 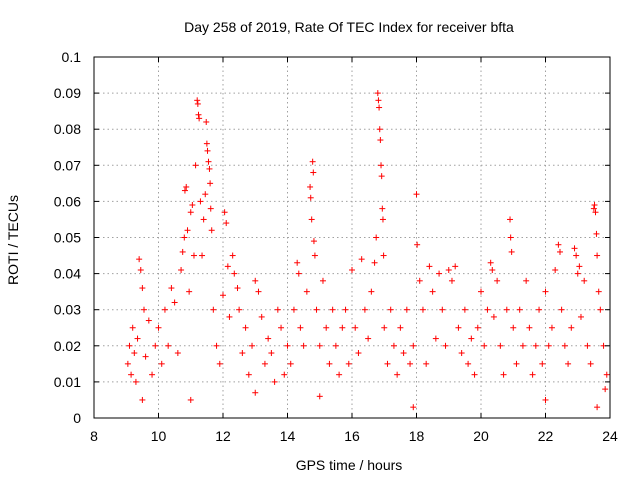 I want to click on y-tick-label: 0.07, so click(x=67, y=165).